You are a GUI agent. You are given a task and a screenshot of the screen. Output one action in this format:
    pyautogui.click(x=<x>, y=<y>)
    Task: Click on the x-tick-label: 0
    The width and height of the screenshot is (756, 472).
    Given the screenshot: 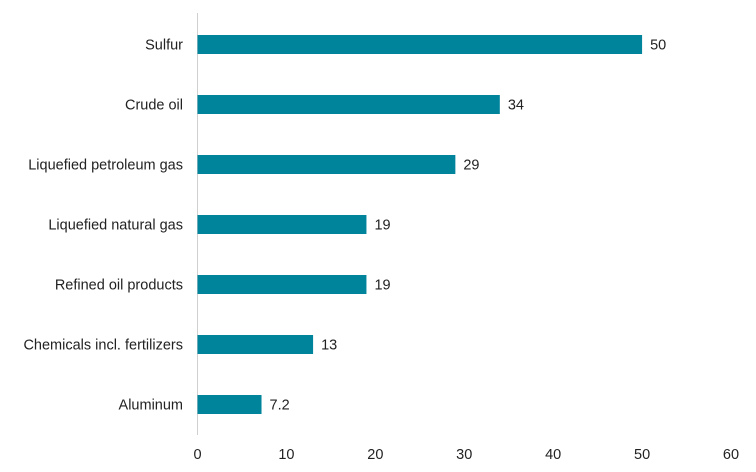 What is the action you would take?
    pyautogui.click(x=197, y=455)
    